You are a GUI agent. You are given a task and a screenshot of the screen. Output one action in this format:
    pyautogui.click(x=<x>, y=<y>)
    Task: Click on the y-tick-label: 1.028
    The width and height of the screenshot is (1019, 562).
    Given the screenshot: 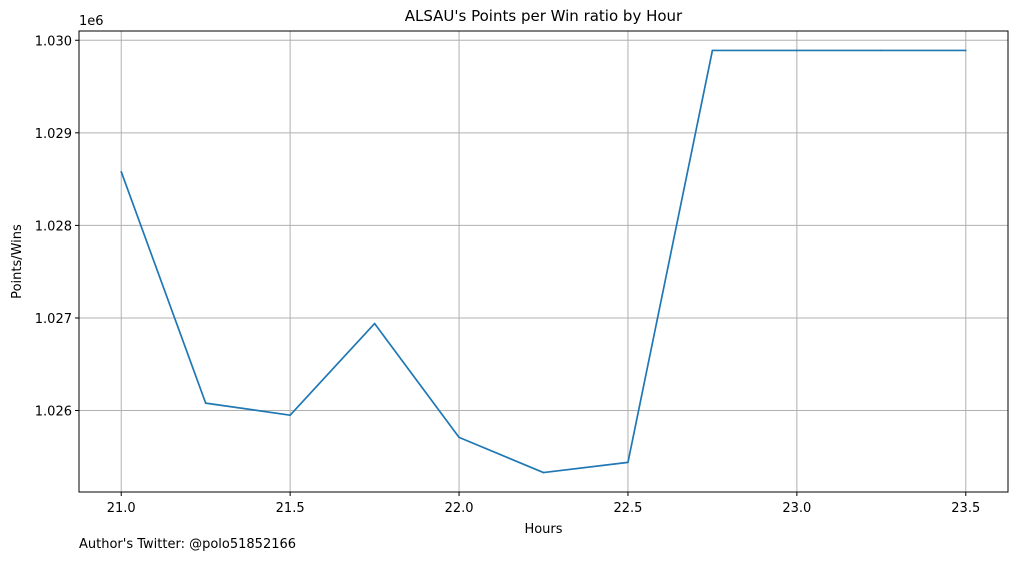 What is the action you would take?
    pyautogui.click(x=53, y=226)
    